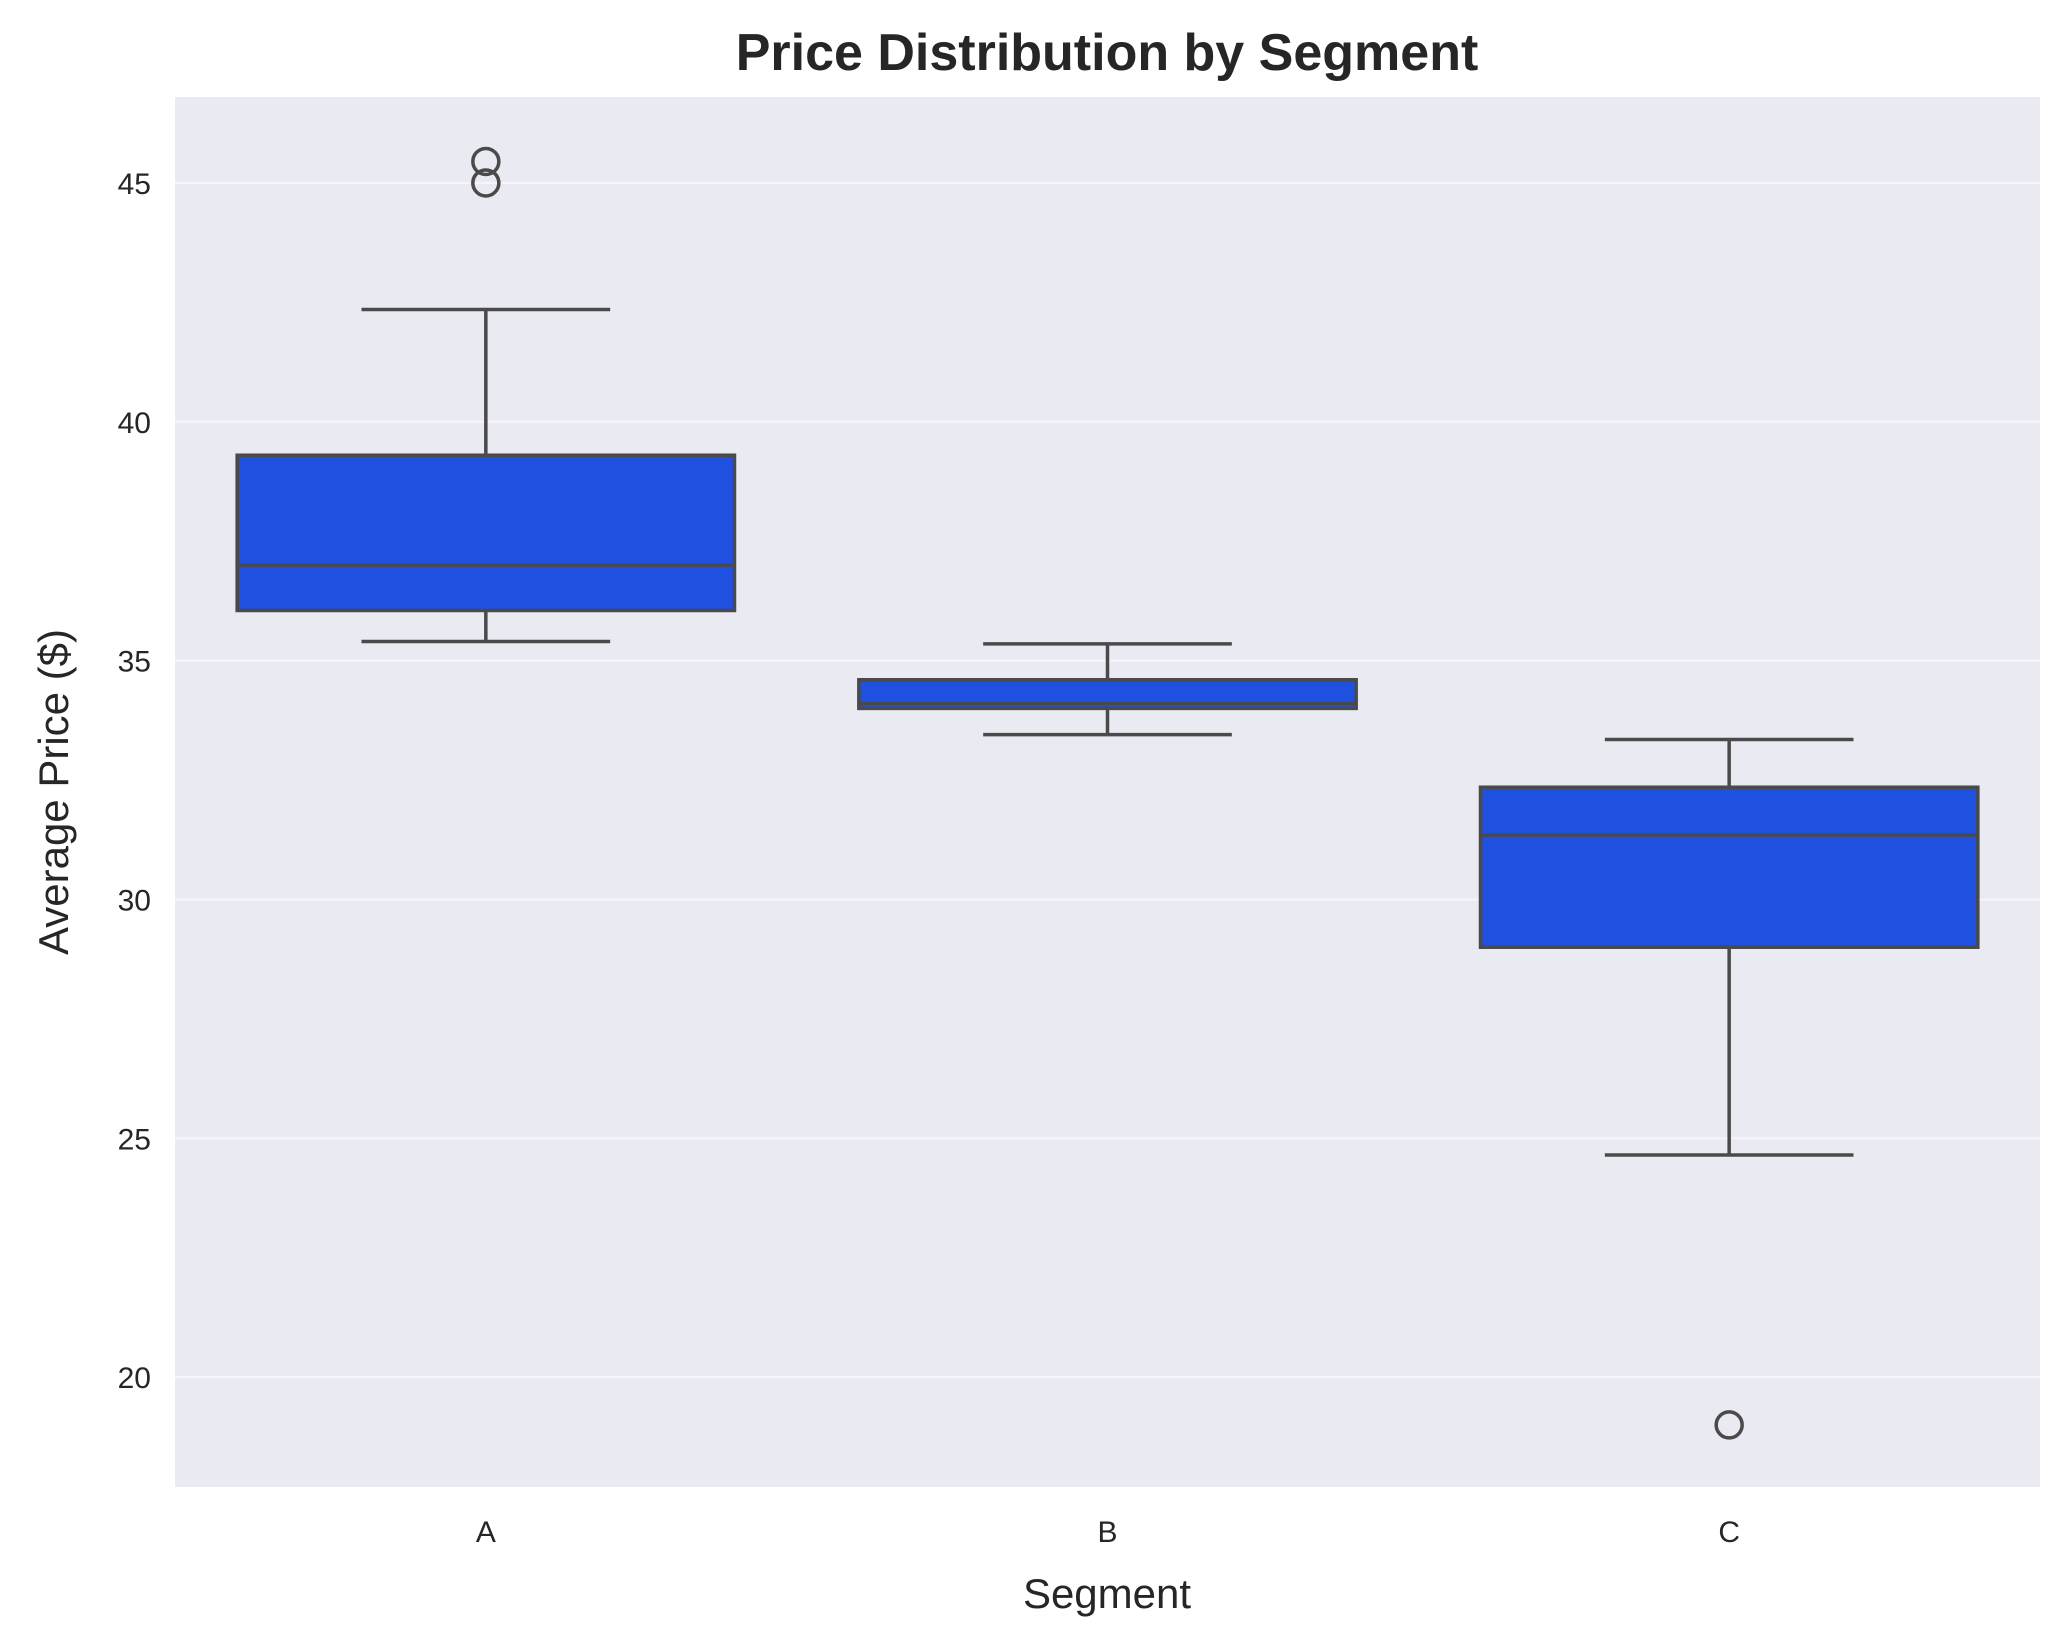 The height and width of the screenshot is (1644, 2063). Describe the element at coordinates (1107, 1593) in the screenshot. I see `x-axis-label: Segment` at that location.